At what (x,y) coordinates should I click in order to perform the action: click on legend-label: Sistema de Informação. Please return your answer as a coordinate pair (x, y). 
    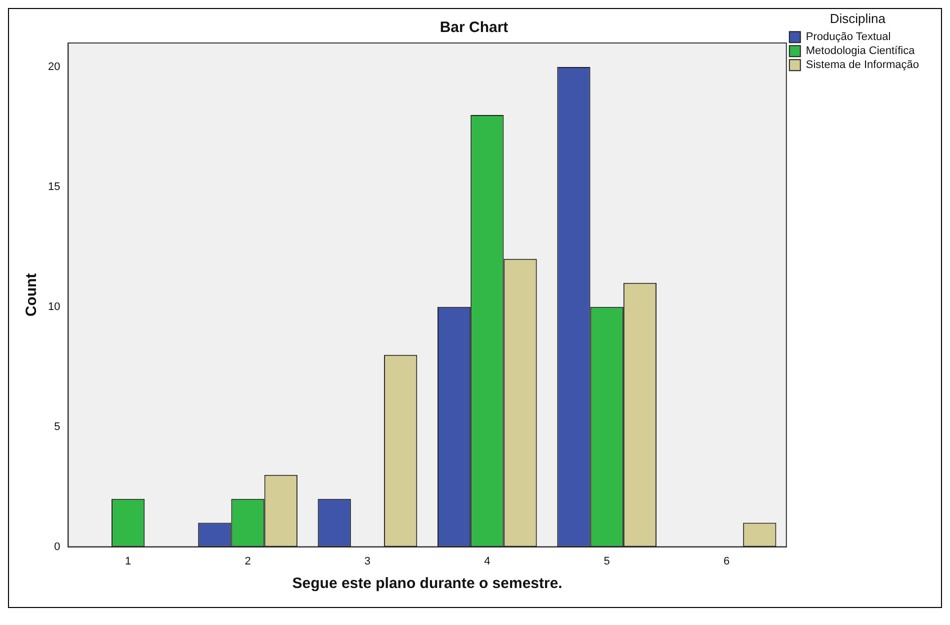
    Looking at the image, I should click on (863, 65).